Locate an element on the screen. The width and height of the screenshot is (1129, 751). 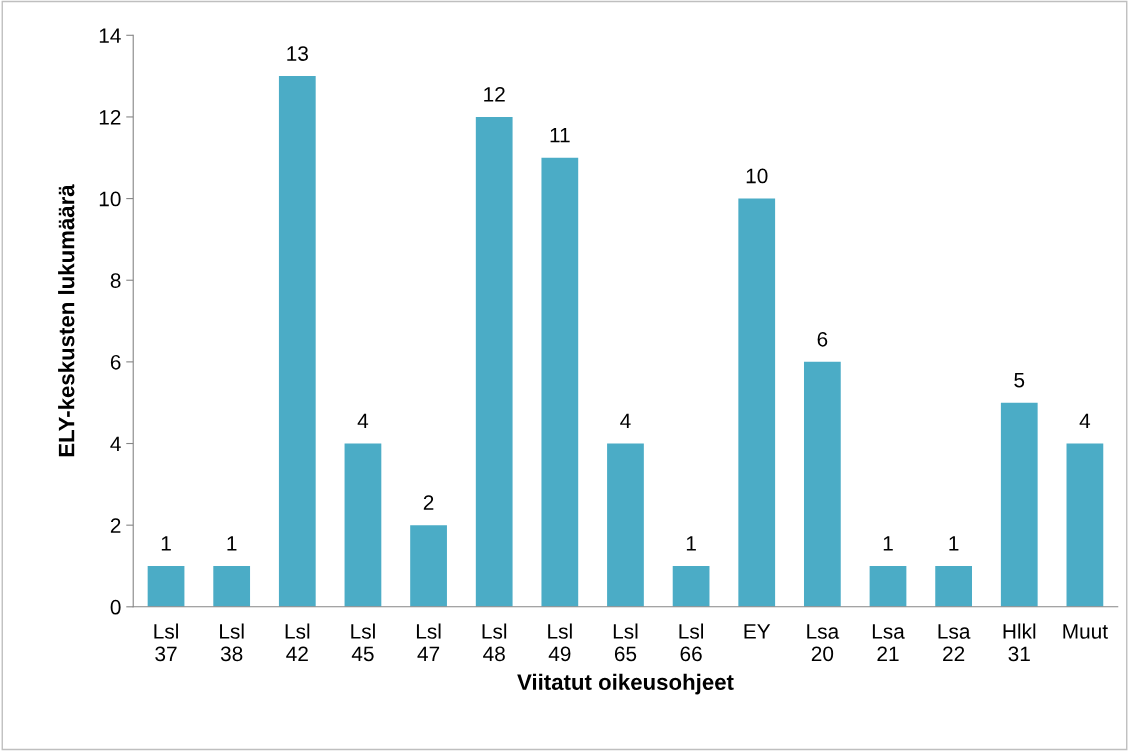
y-tick-label: 12 is located at coordinates (110, 117).